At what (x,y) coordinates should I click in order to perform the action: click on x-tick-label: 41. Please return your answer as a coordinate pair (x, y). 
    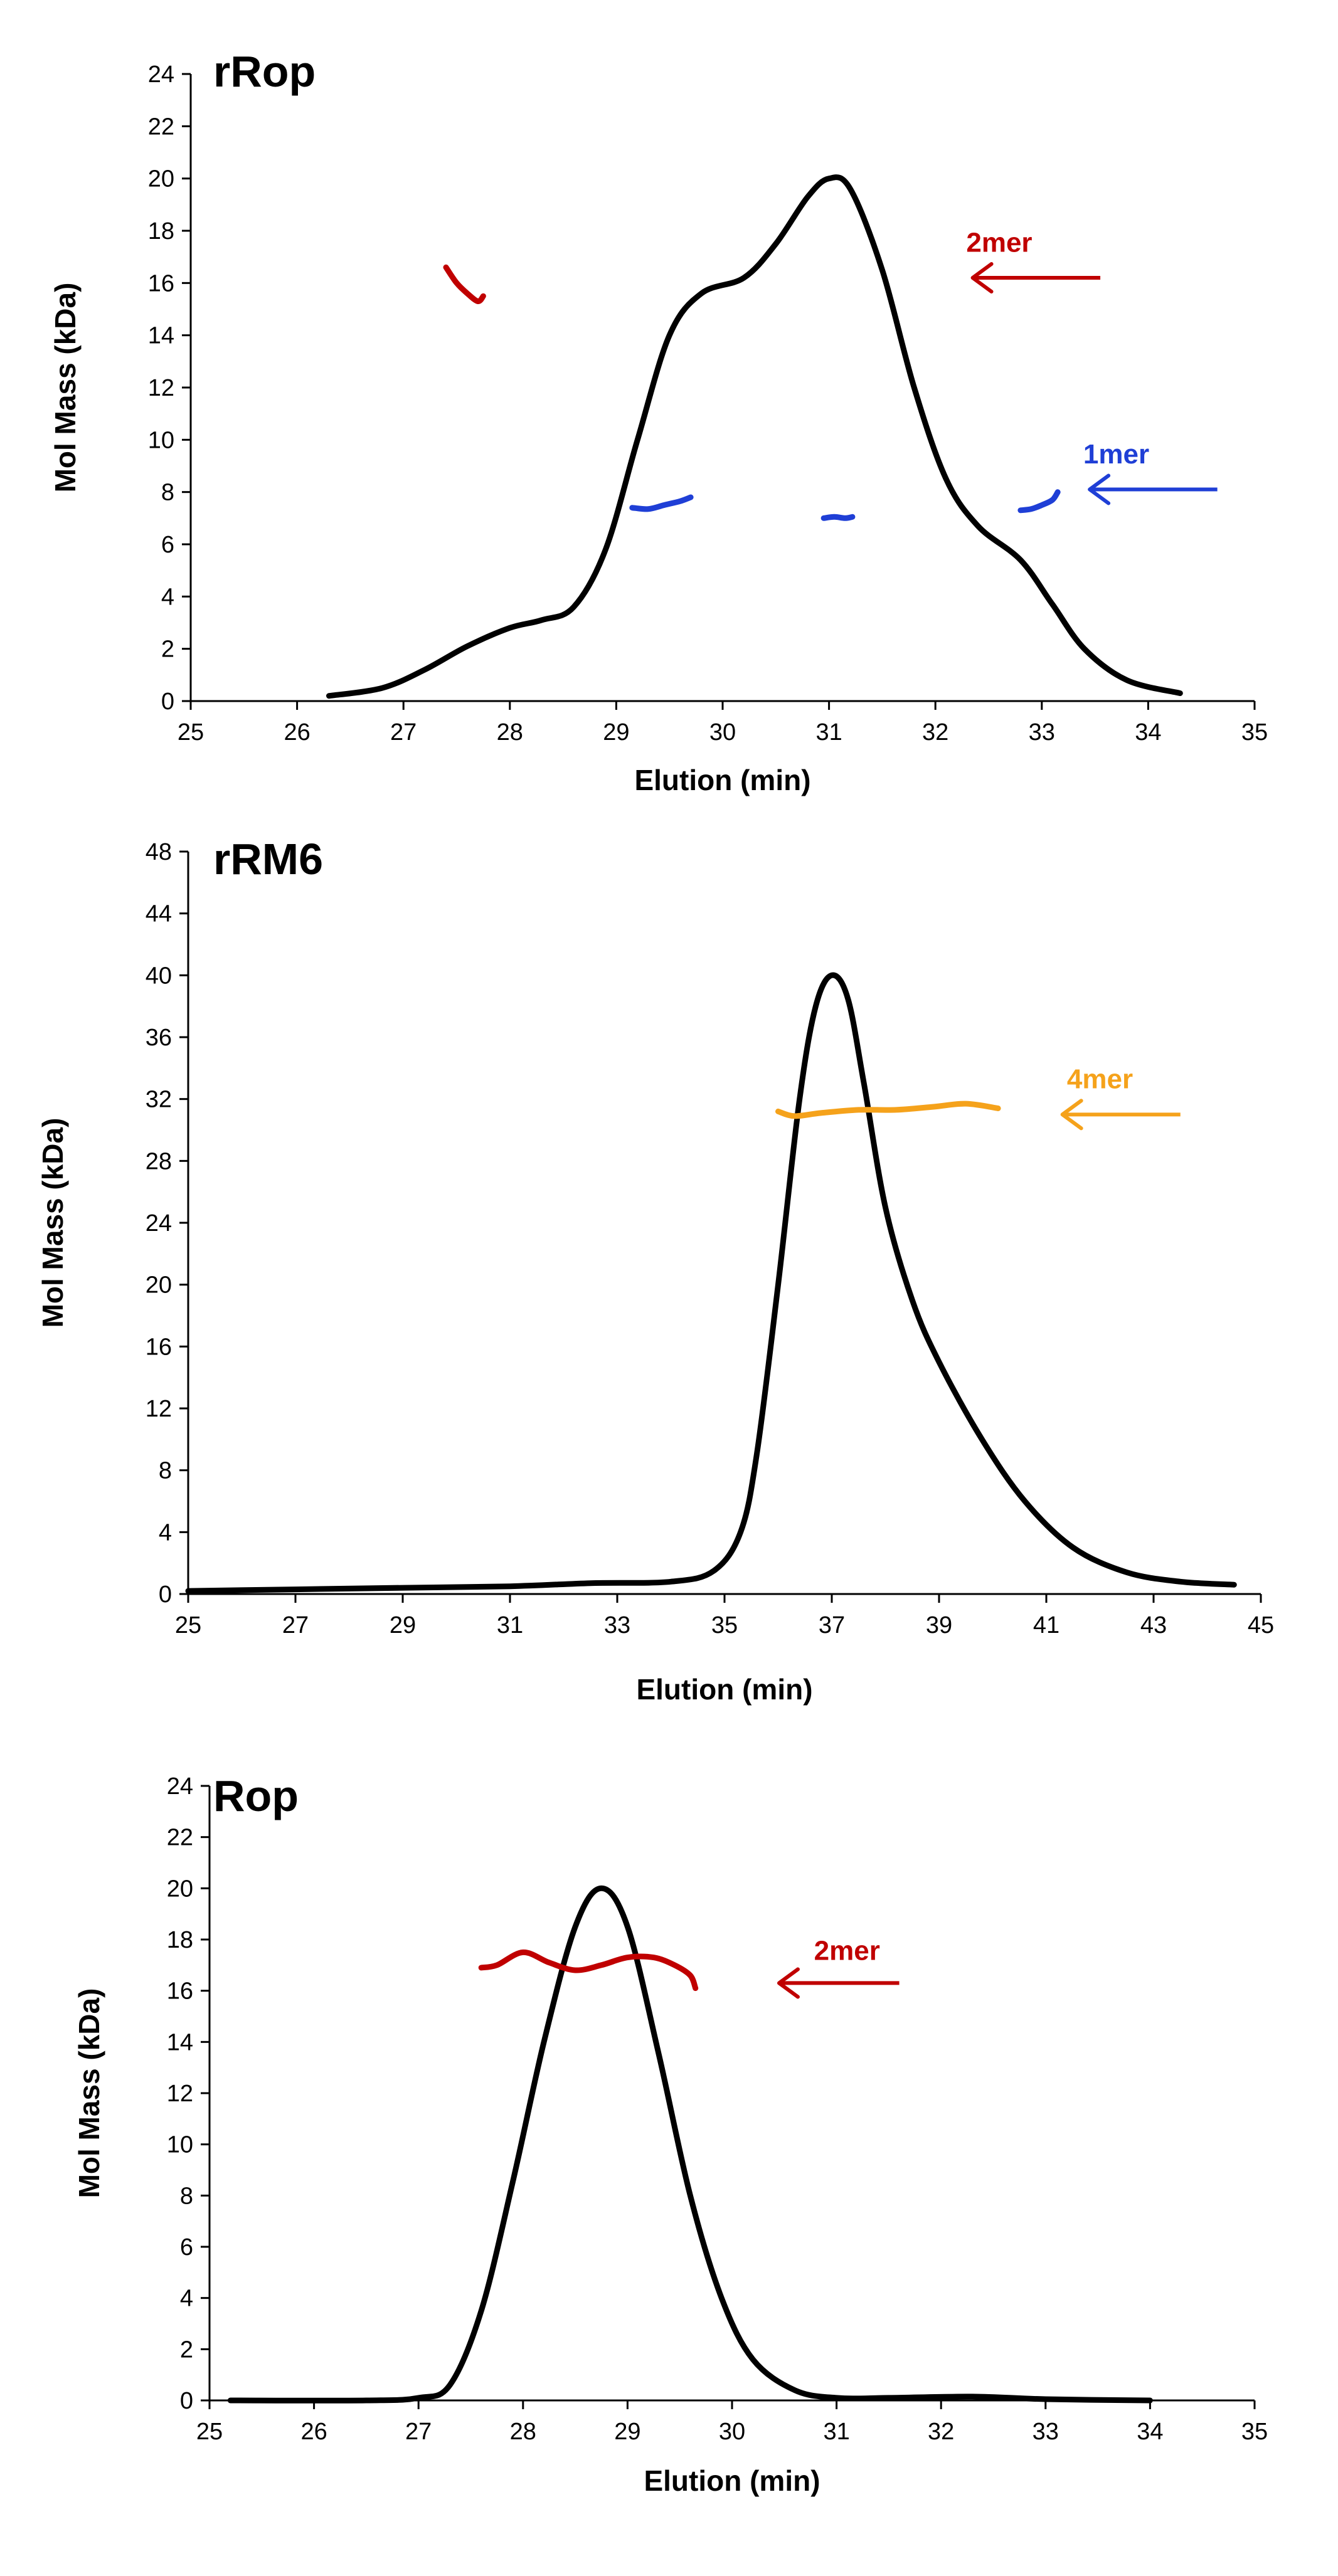
    Looking at the image, I should click on (1046, 1625).